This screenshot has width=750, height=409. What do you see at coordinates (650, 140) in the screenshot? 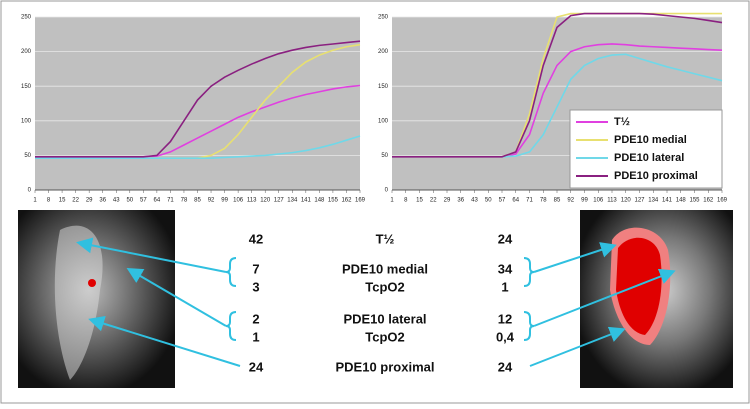
I see `legend-label: PDE10 medial` at bounding box center [650, 140].